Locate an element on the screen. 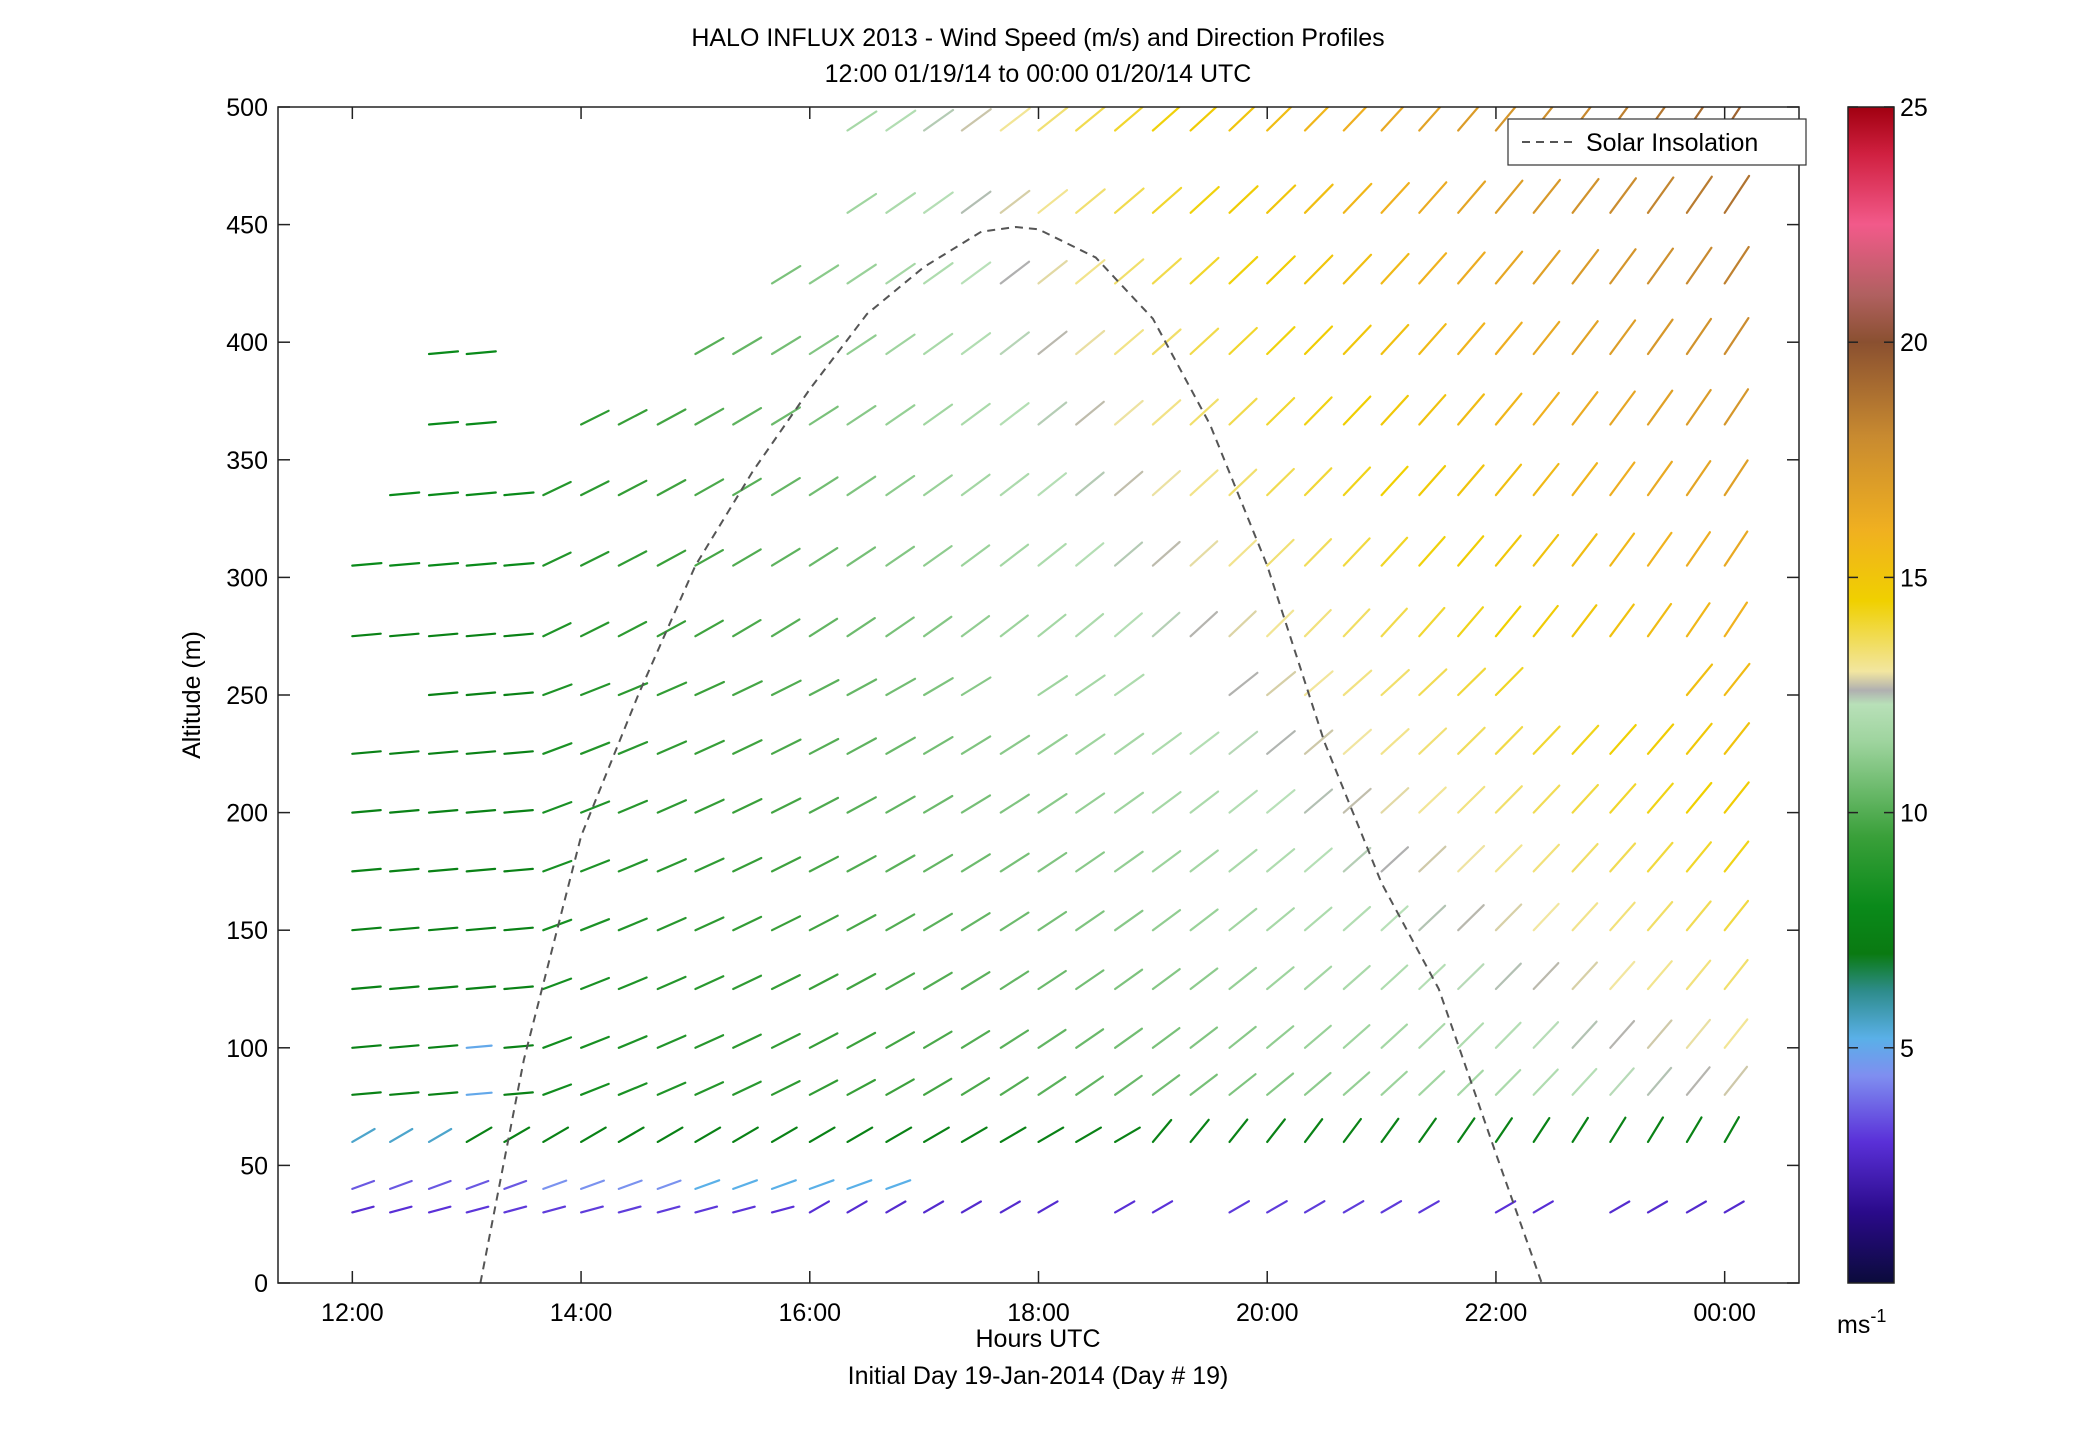 This screenshot has height=1430, width=2098. x-axis-label: Hours UTC is located at coordinates (1037, 1339).